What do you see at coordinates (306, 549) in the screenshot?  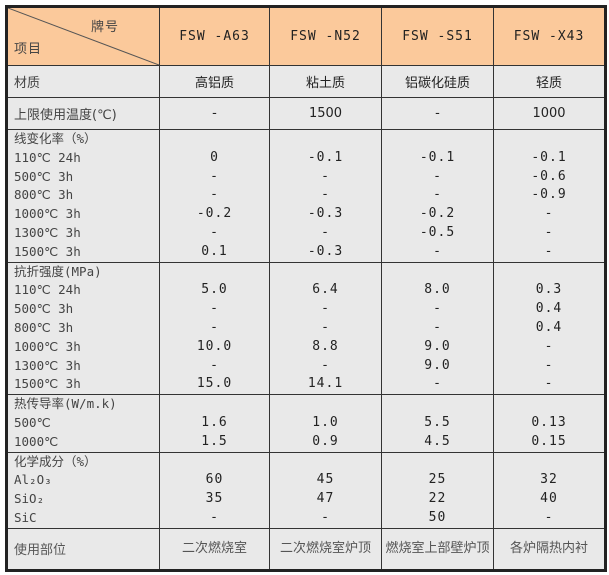 I see `usage-row: 使用部位 二次燃烧室 二次燃烧室炉顶 燃烧室上部壁炉顶 各炉隔热内衬` at bounding box center [306, 549].